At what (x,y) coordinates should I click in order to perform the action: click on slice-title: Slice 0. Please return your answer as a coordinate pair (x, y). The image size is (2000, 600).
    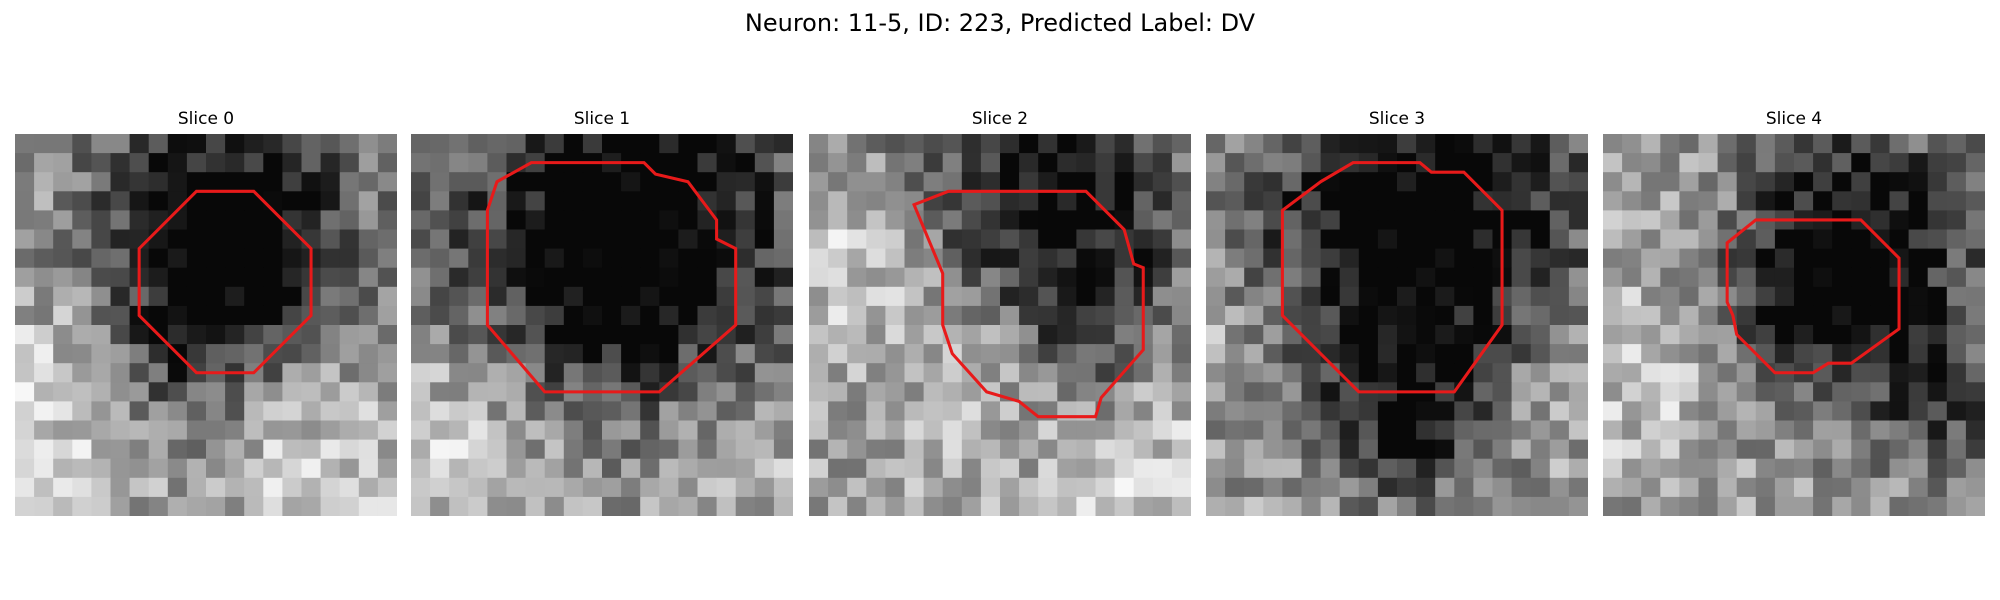
    Looking at the image, I should click on (206, 119).